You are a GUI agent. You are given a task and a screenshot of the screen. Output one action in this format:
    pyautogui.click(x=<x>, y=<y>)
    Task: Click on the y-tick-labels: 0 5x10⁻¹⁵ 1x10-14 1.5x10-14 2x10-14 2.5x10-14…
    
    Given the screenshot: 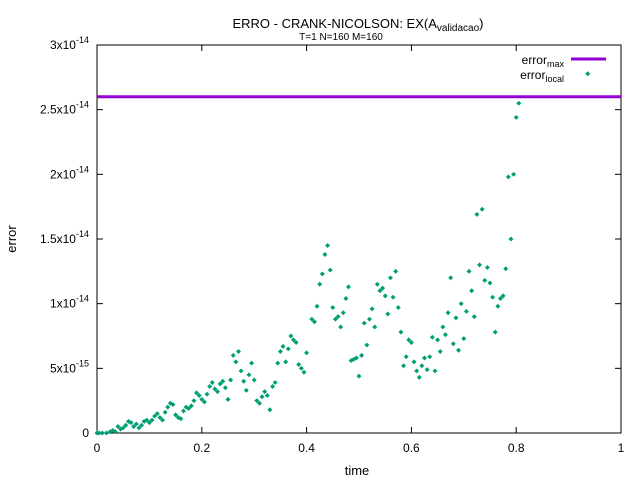 What is the action you would take?
    pyautogui.click(x=64, y=237)
    